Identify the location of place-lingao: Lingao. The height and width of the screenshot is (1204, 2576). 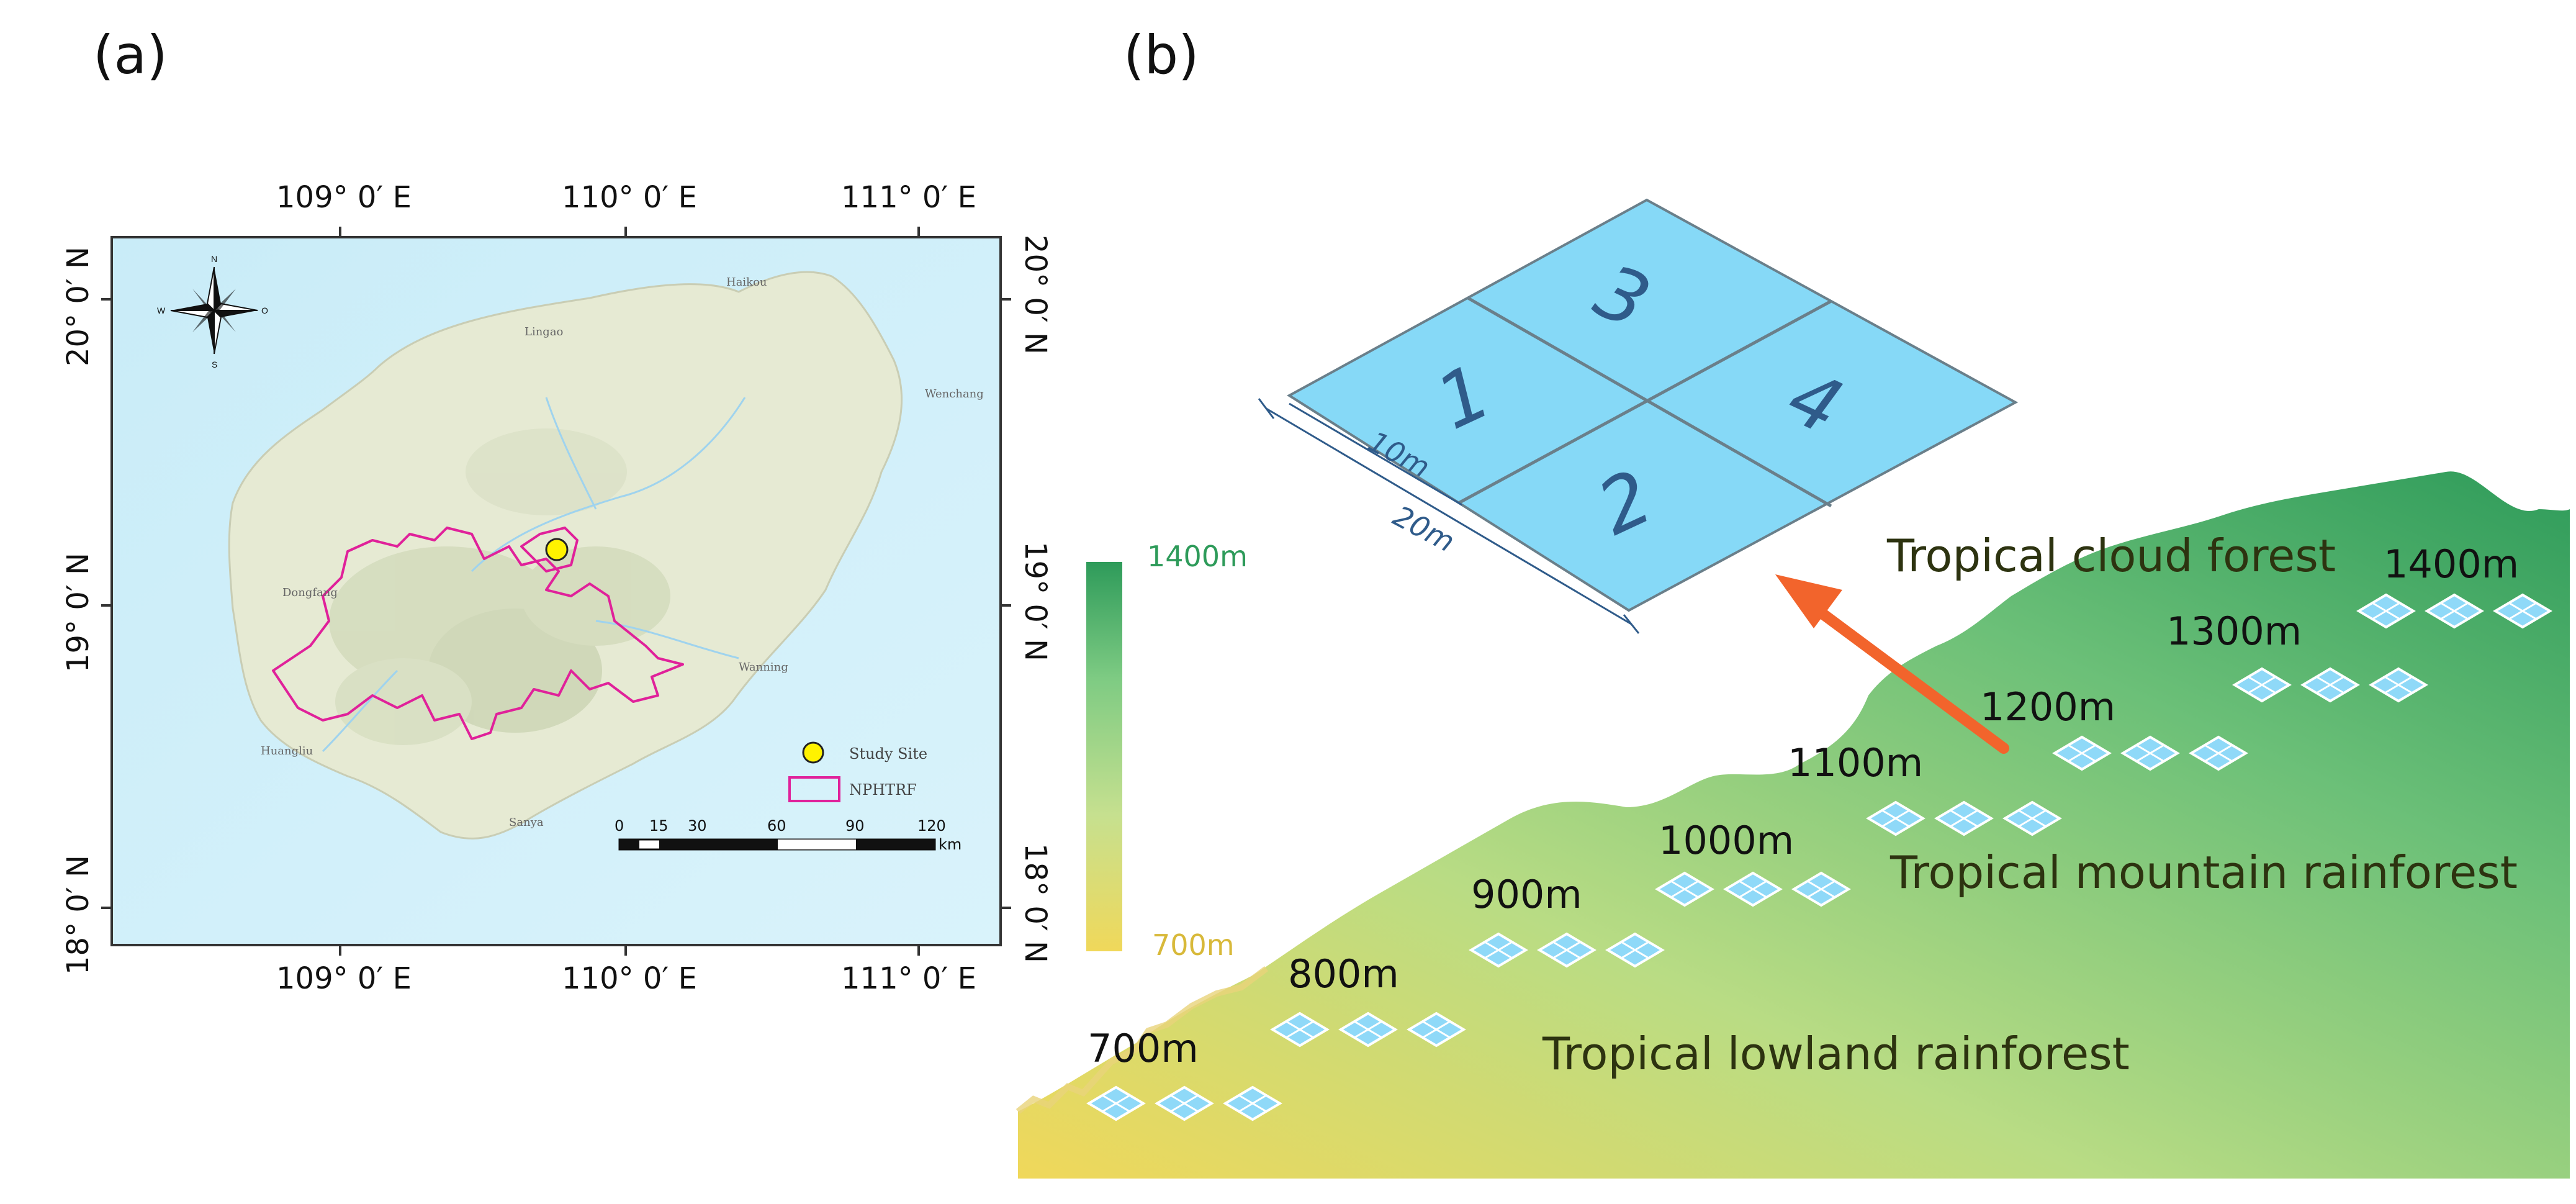
(544, 331).